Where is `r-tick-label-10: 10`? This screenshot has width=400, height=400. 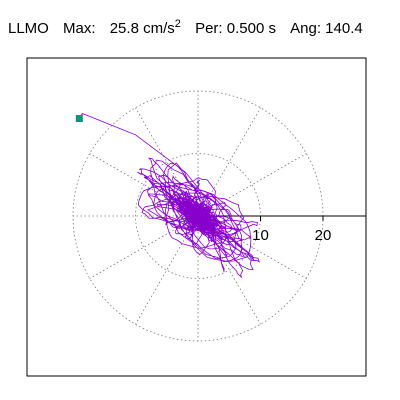
r-tick-label-10: 10 is located at coordinates (260, 235).